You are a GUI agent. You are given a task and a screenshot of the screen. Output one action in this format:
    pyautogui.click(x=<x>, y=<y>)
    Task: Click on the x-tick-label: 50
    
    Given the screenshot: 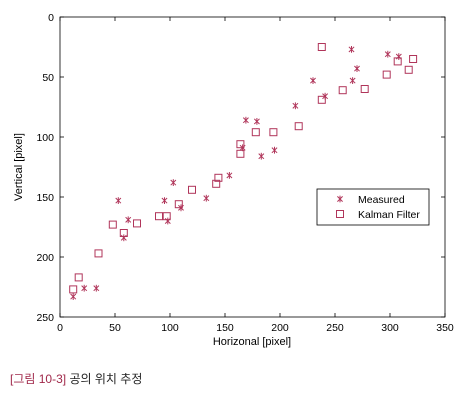 What is the action you would take?
    pyautogui.click(x=115, y=328)
    